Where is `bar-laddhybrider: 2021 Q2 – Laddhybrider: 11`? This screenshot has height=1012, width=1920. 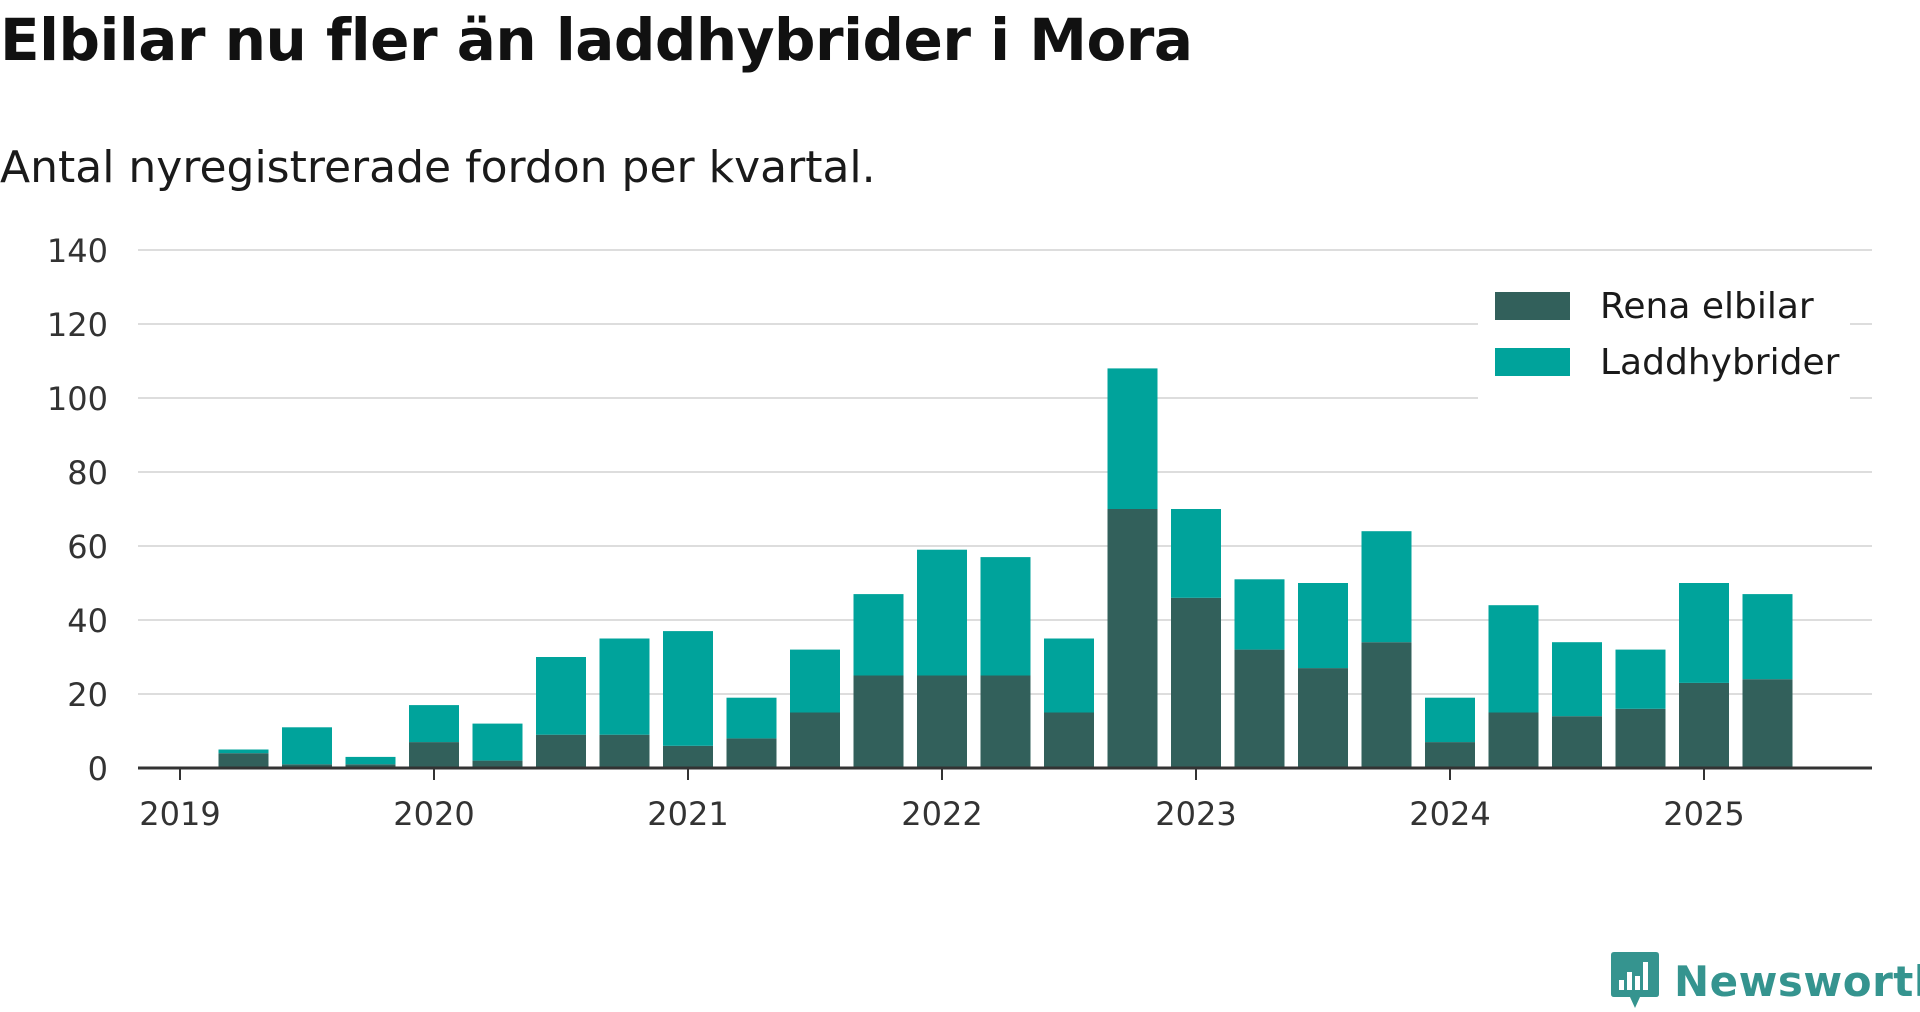 bar-laddhybrider: 2021 Q2 – Laddhybrider: 11 is located at coordinates (751, 718).